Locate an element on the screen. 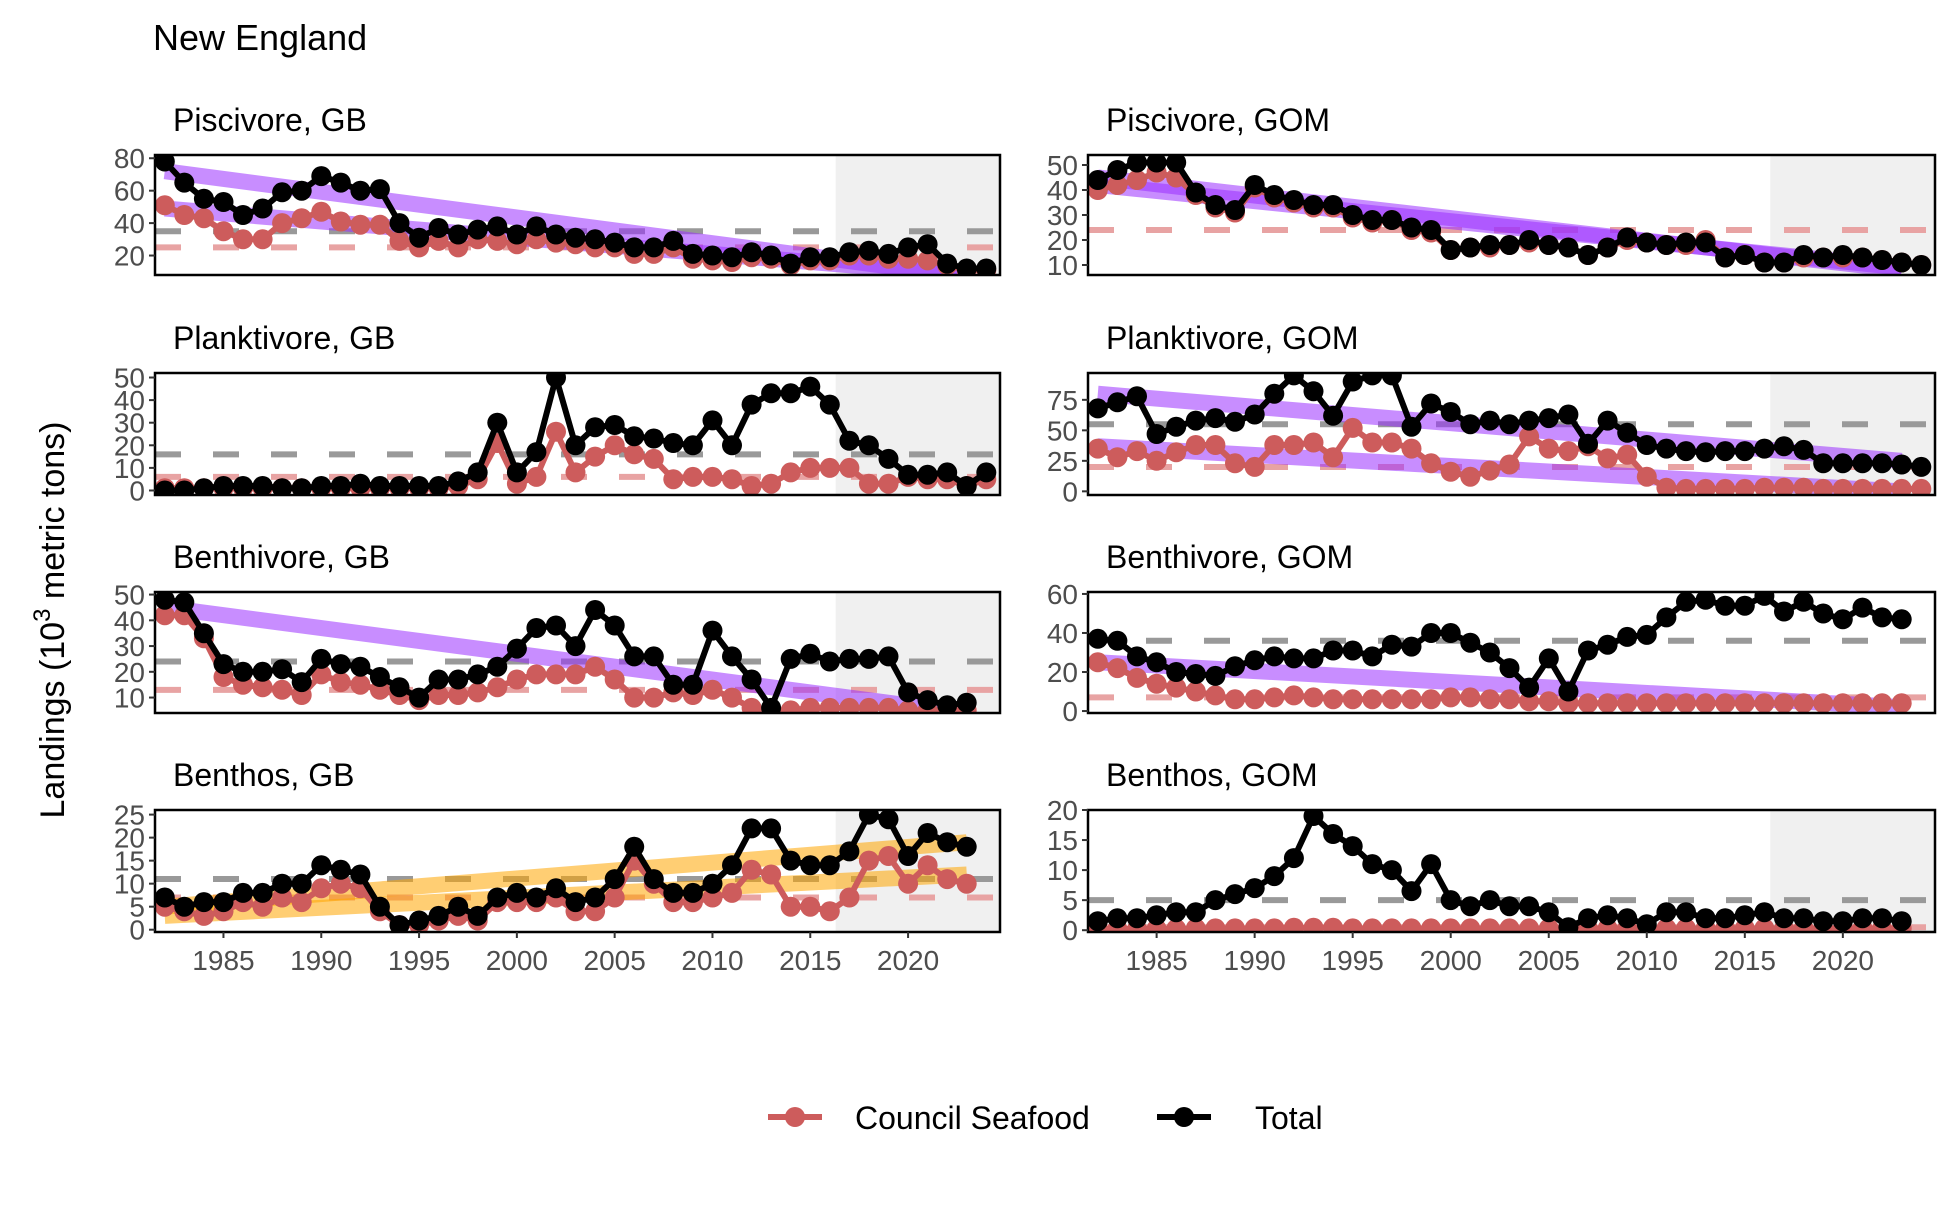 The width and height of the screenshot is (1950, 1205). y-tick-label-benthivore-gb-40: 40 is located at coordinates (129, 620).